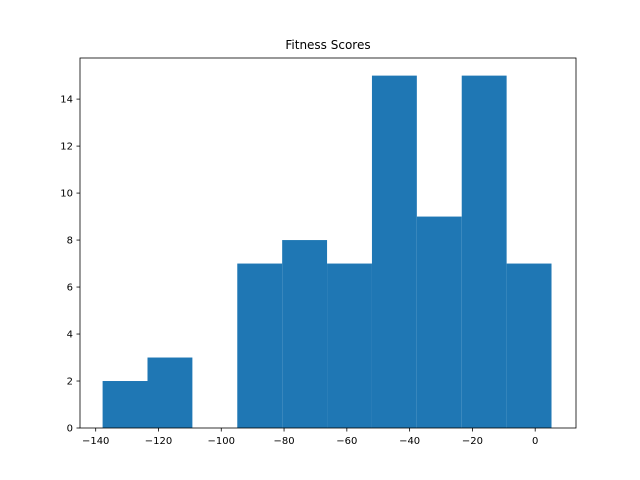 The height and width of the screenshot is (480, 640). I want to click on x-tick-label: −60, so click(346, 441).